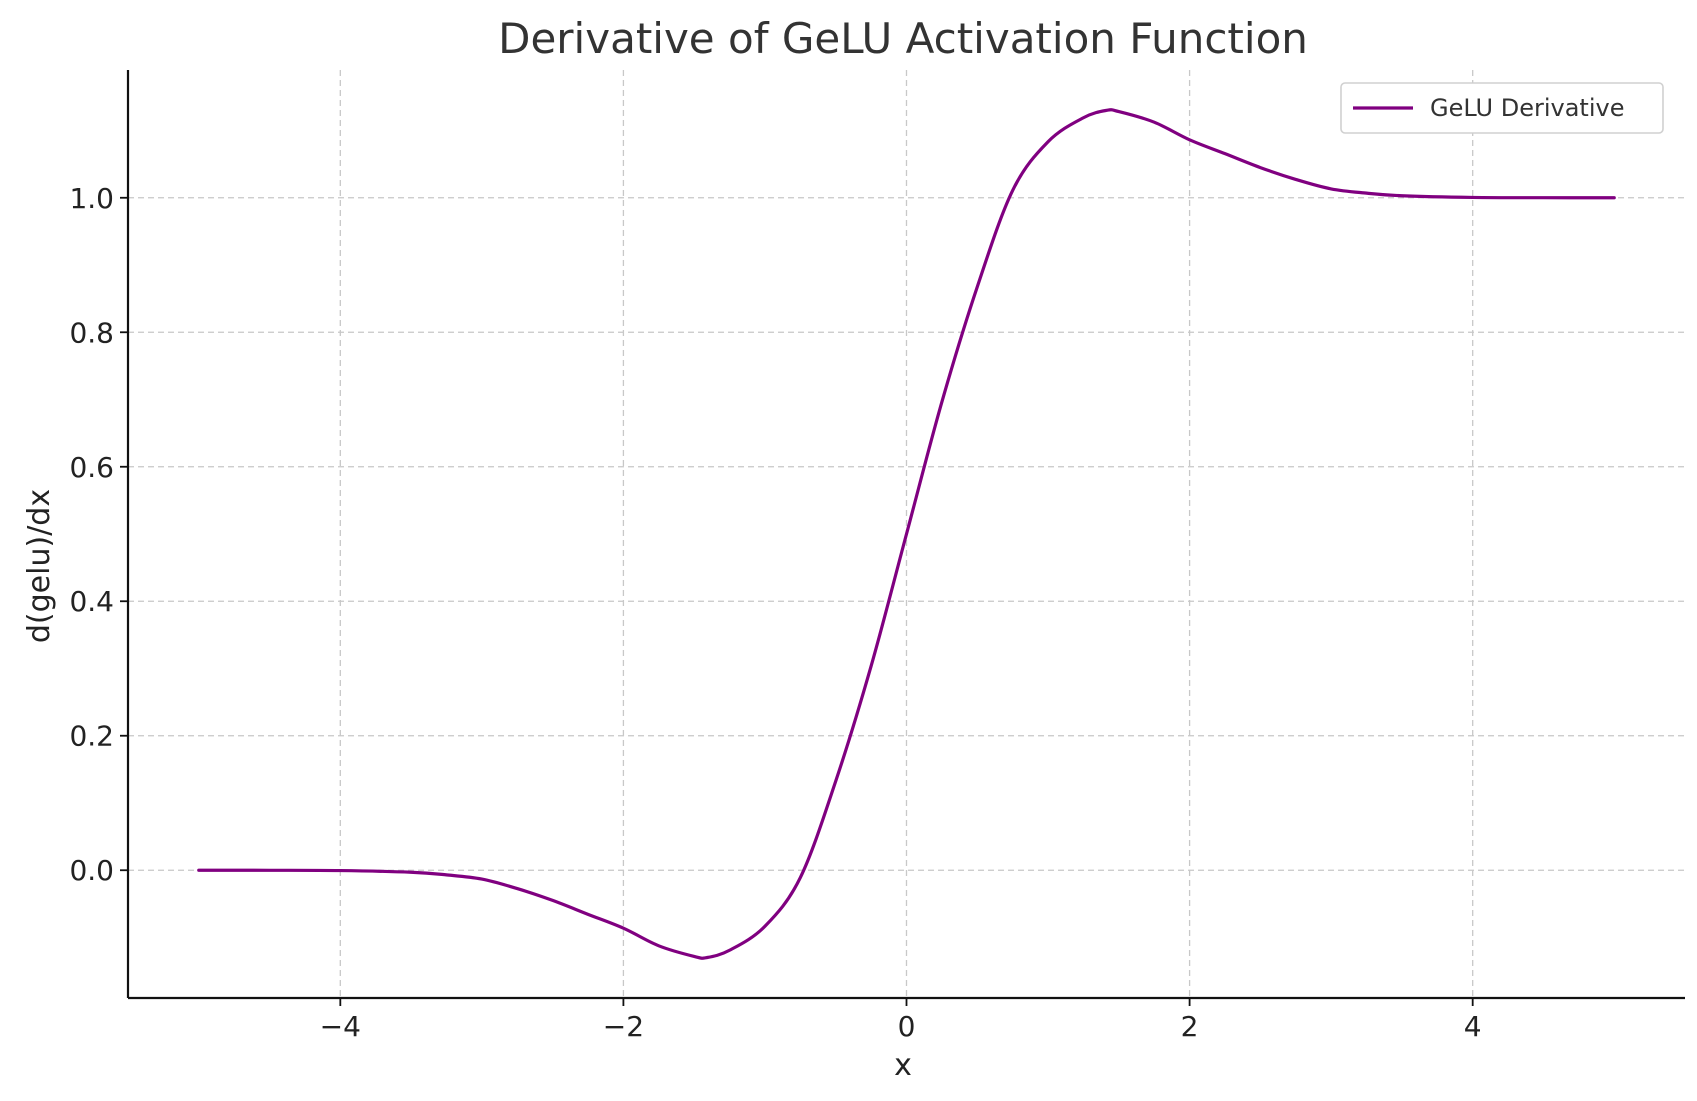 The width and height of the screenshot is (1697, 1101). Describe the element at coordinates (91, 601) in the screenshot. I see `y-tick-label-2: 0.4` at that location.